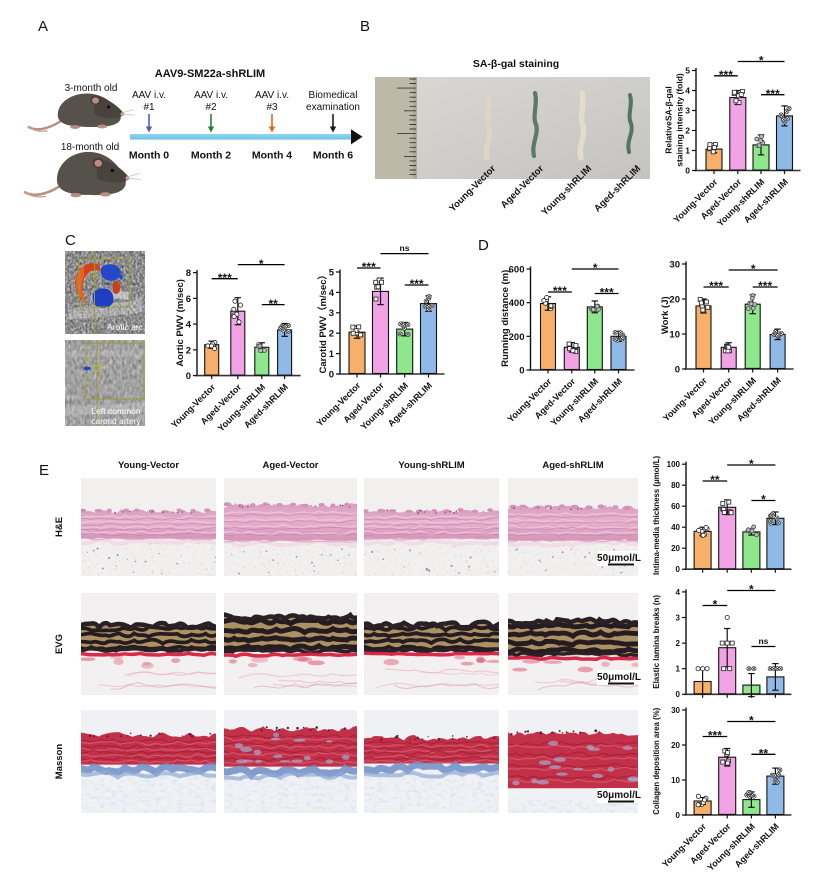 This screenshot has width=832, height=873. I want to click on svg-text: Masson, so click(59, 762).